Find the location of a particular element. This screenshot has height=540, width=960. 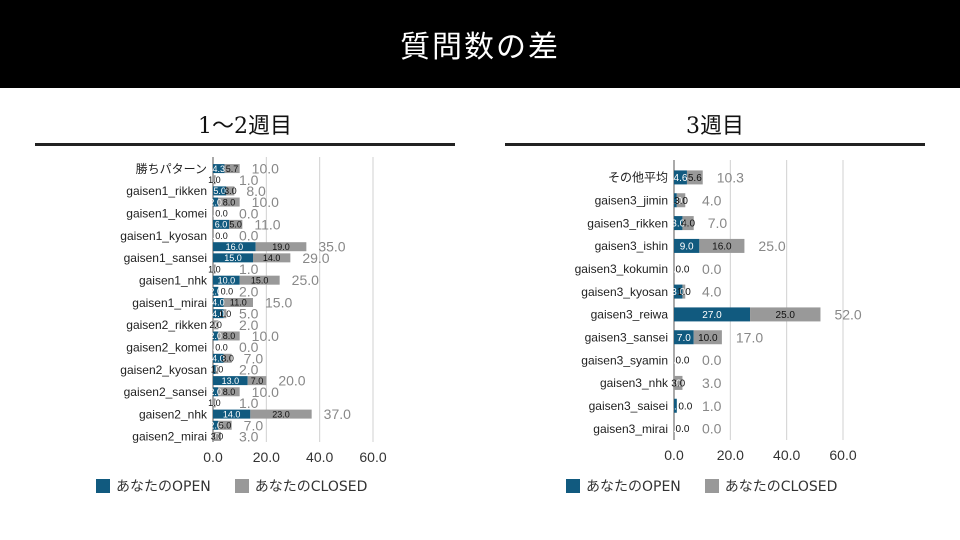

data-label-total: 20.0 is located at coordinates (291, 381).